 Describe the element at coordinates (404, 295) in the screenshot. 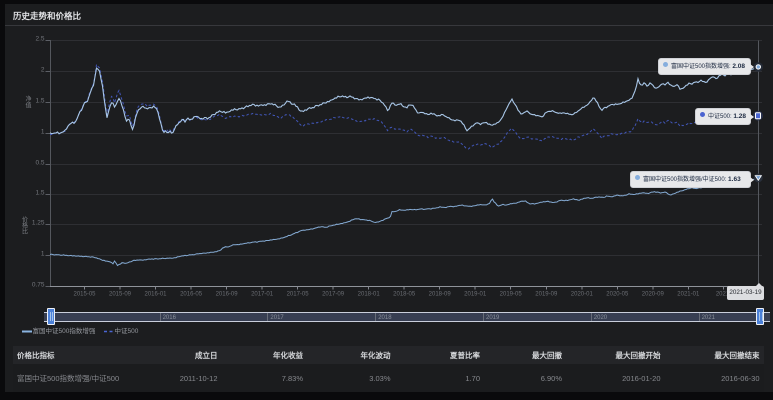

I see `svg-text: 2018-05` at that location.